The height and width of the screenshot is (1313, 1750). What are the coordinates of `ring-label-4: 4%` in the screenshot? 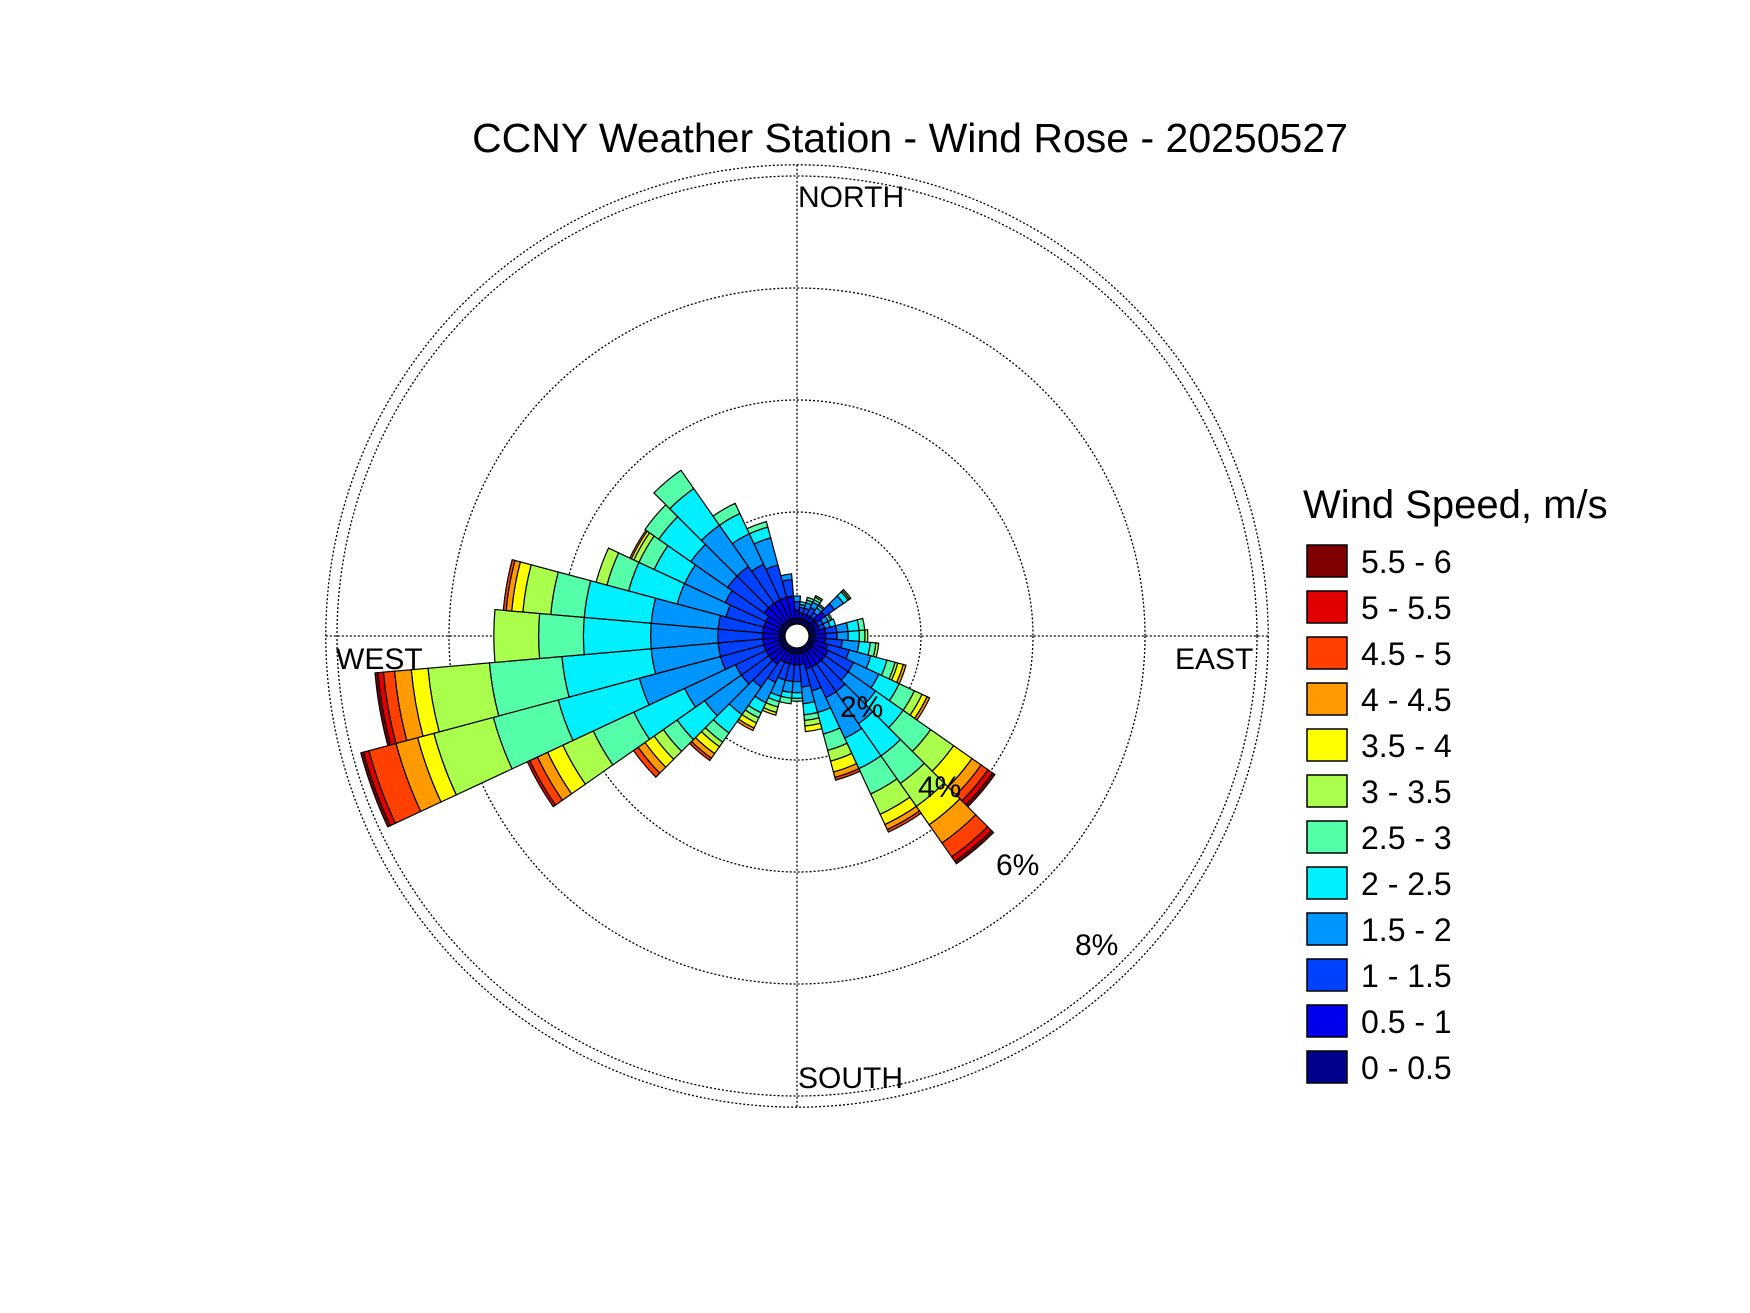 It's located at (939, 787).